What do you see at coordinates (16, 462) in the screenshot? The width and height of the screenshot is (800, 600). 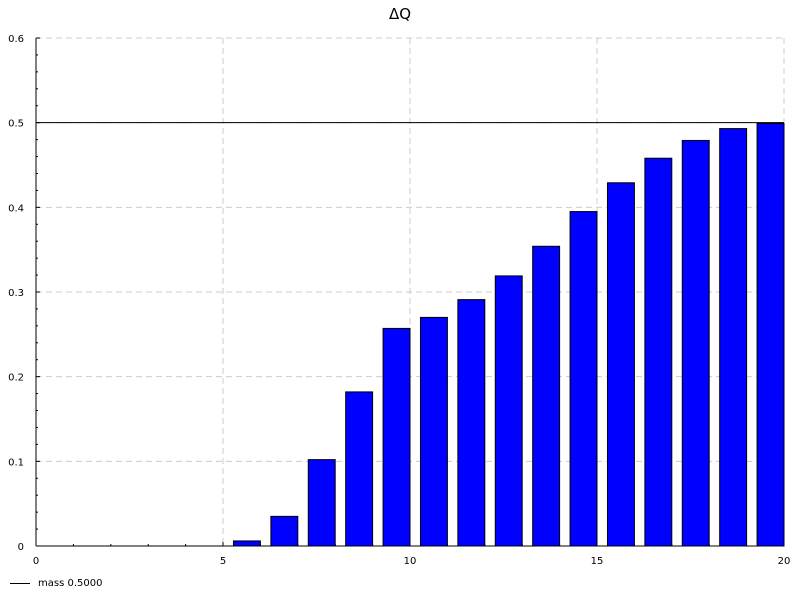 I see `y-tick-label: 0.1` at bounding box center [16, 462].